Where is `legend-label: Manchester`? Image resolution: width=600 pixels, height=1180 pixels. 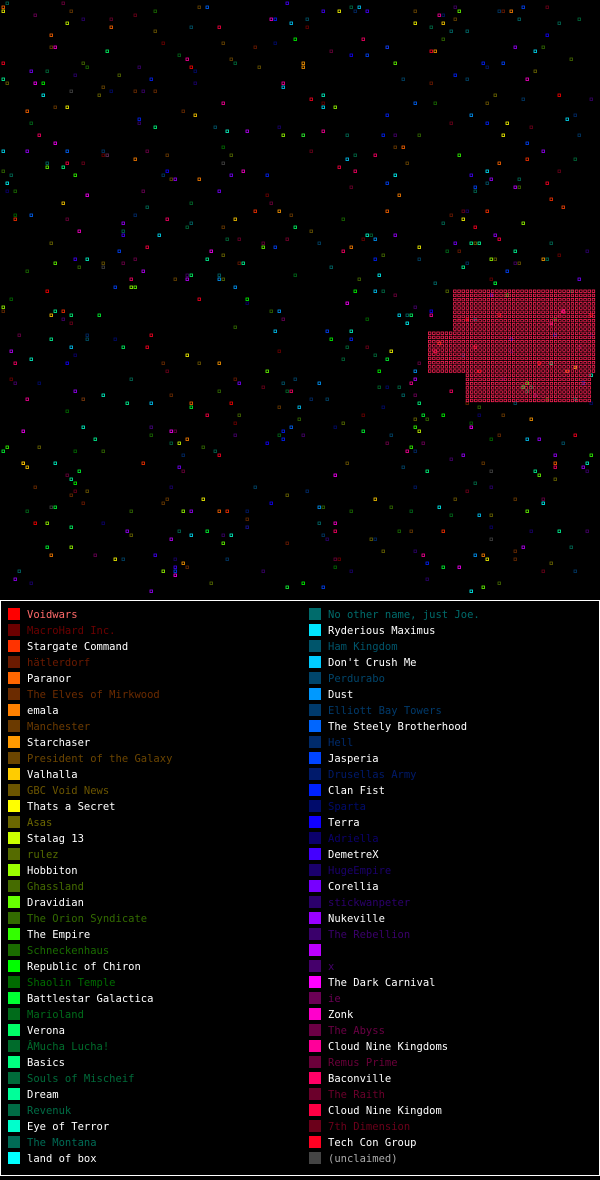 legend-label: Manchester is located at coordinates (58, 727).